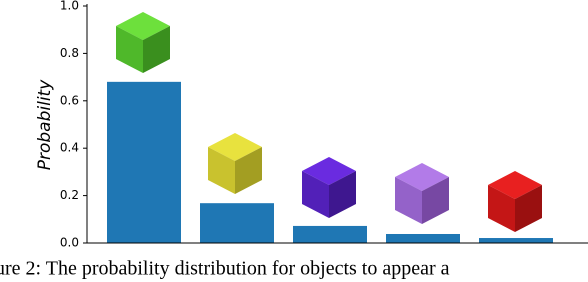  Describe the element at coordinates (69, 6) in the screenshot. I see `y-tick-label: 1.0` at that location.